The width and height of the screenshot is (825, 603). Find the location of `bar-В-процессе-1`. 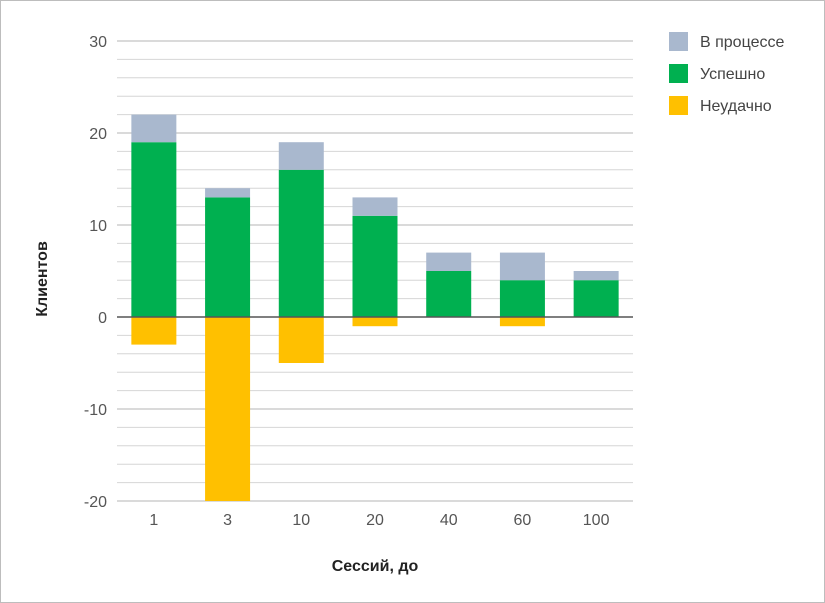

bar-В-процессе-1 is located at coordinates (154, 128).